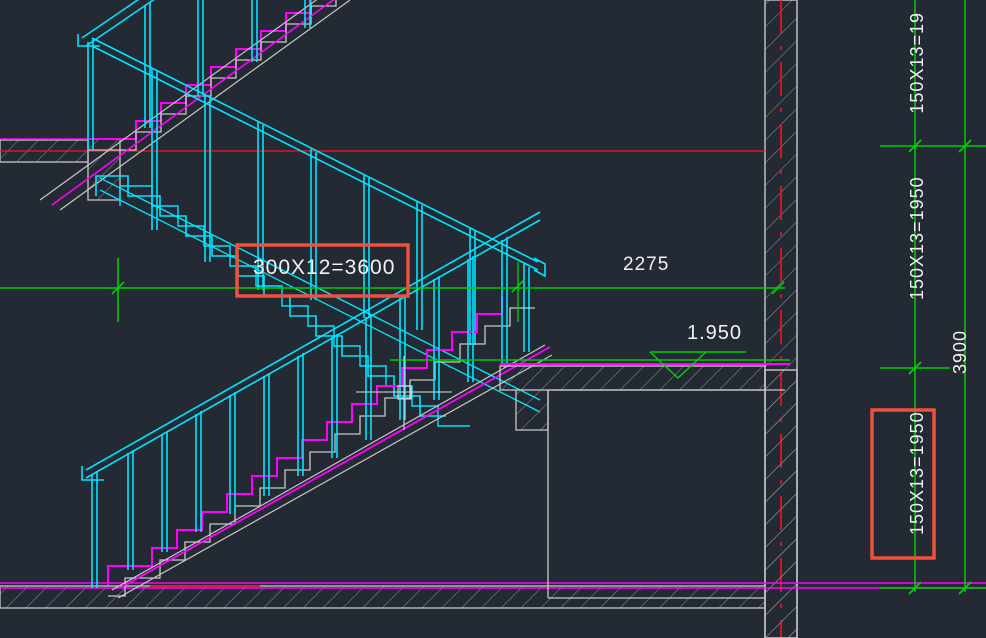 The height and width of the screenshot is (638, 986). Describe the element at coordinates (404, 393) in the screenshot. I see `crosshair-cursor` at that location.